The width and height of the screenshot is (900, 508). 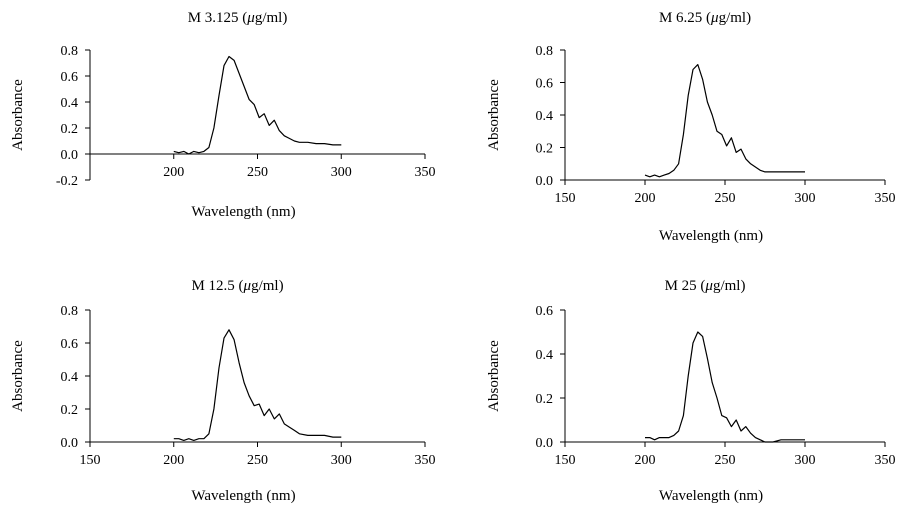 I want to click on y-tick-label: -0.2, so click(x=67, y=181).